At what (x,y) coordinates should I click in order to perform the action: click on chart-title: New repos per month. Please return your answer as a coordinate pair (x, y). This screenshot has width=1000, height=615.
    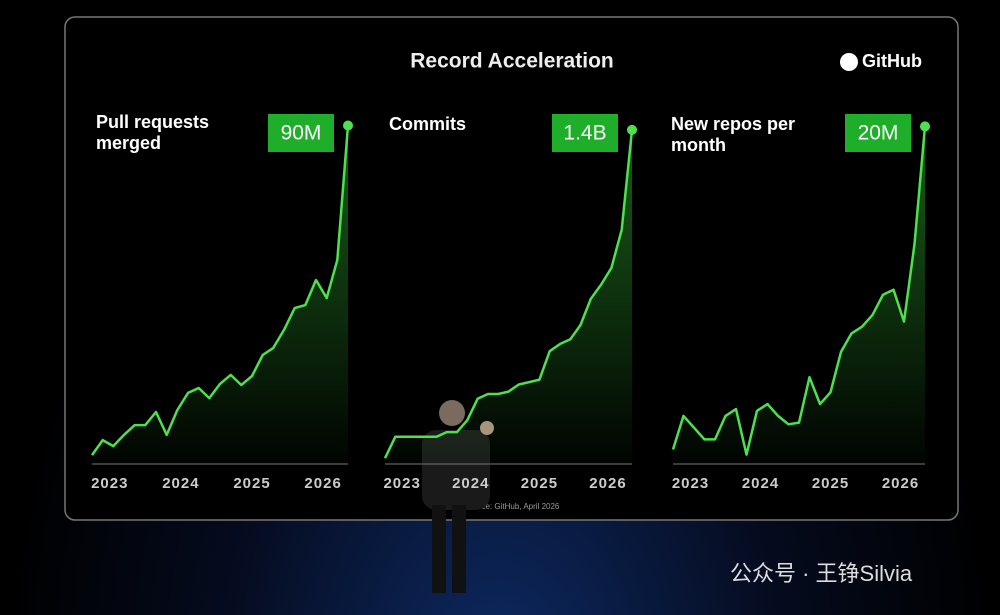
    Looking at the image, I should click on (733, 134).